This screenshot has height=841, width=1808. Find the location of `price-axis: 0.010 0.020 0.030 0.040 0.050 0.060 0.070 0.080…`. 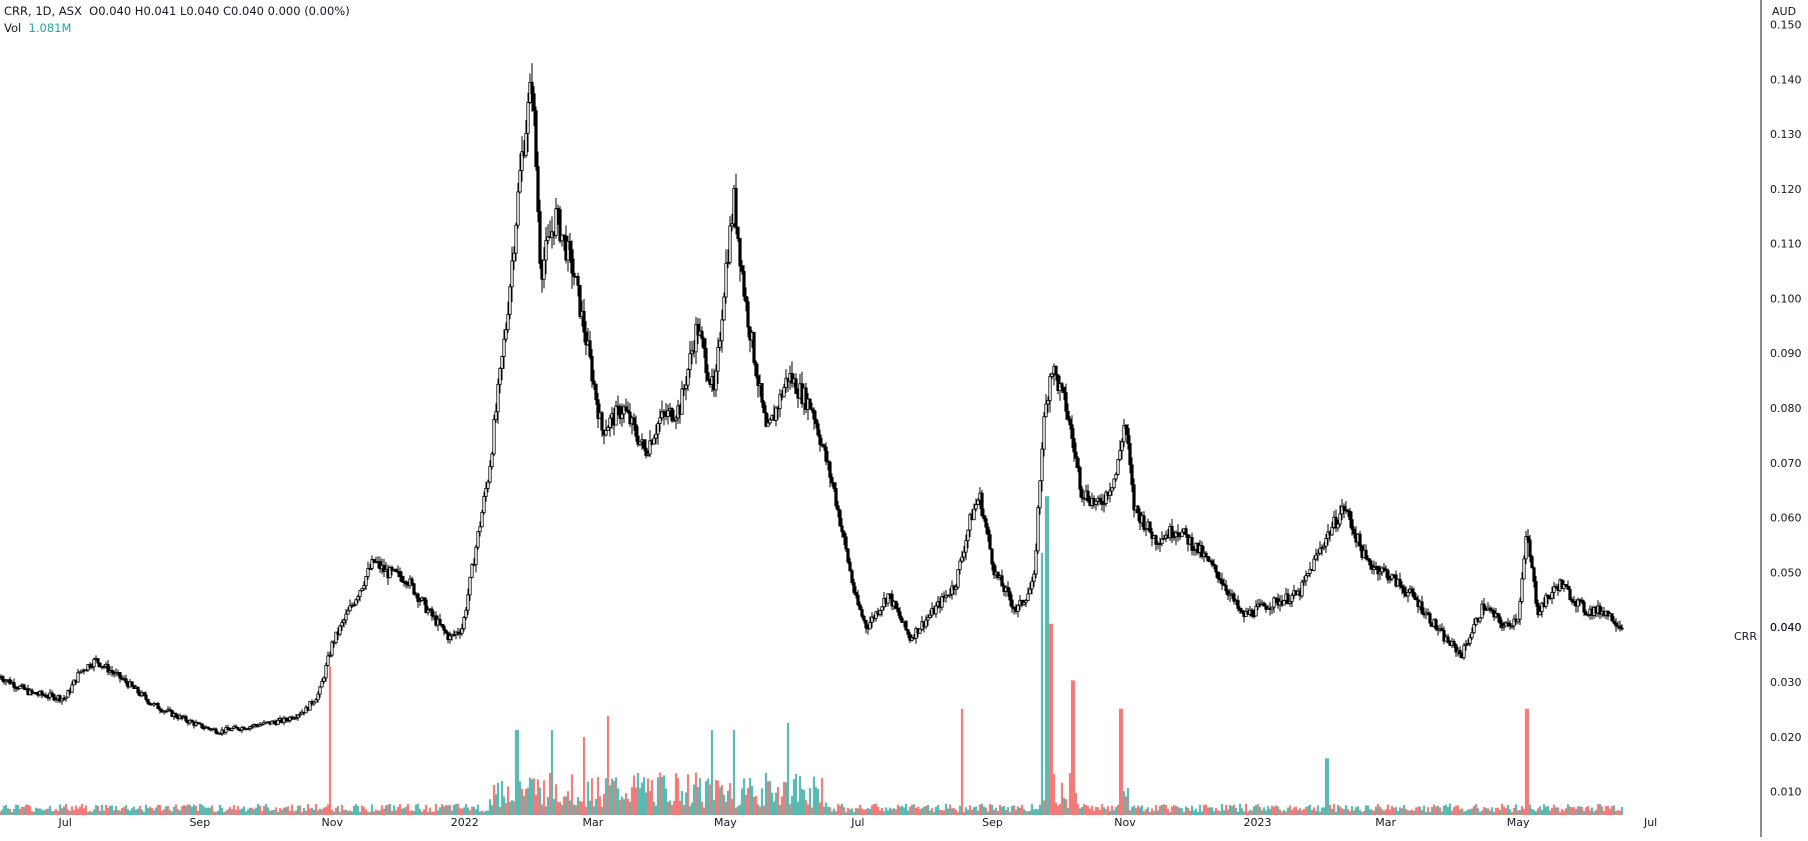

price-axis: 0.010 0.020 0.030 0.040 0.050 0.060 0.070 0.080… is located at coordinates (1786, 408).